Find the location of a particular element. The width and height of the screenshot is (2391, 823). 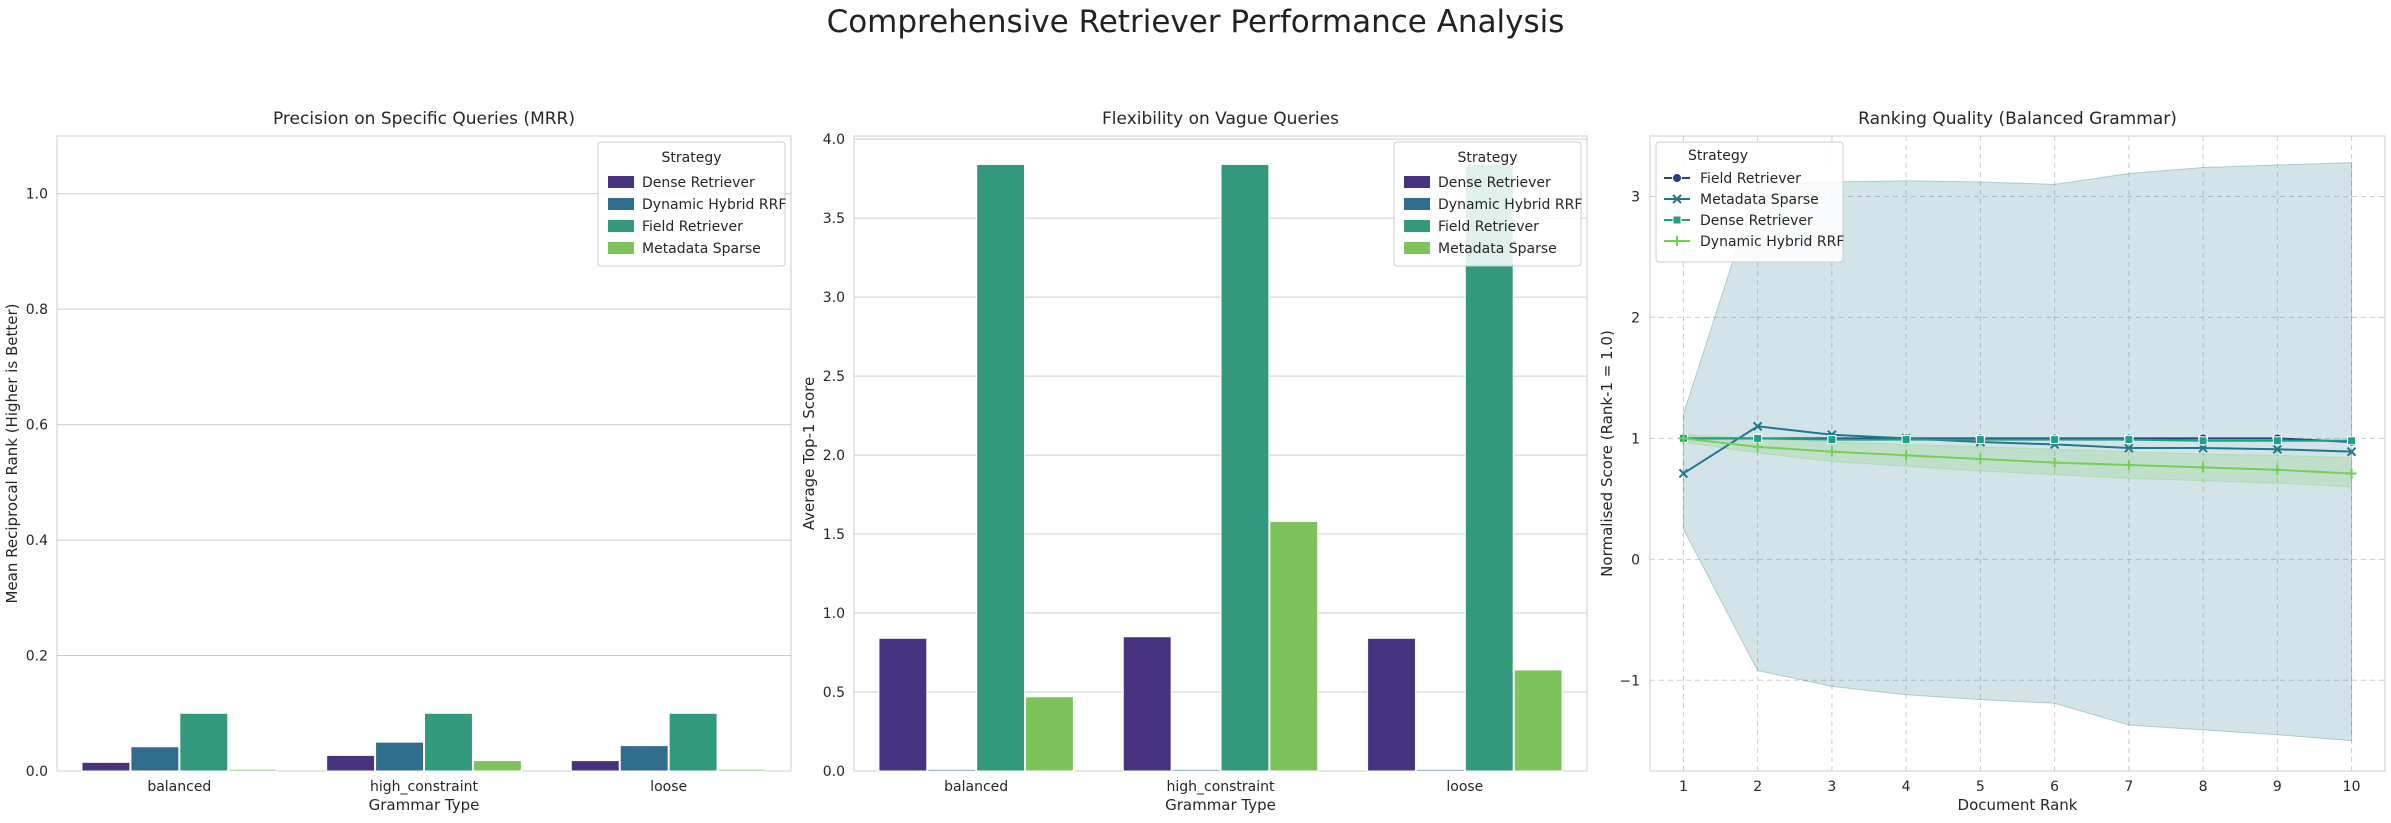

y-tick-label: 1 is located at coordinates (1635, 439).